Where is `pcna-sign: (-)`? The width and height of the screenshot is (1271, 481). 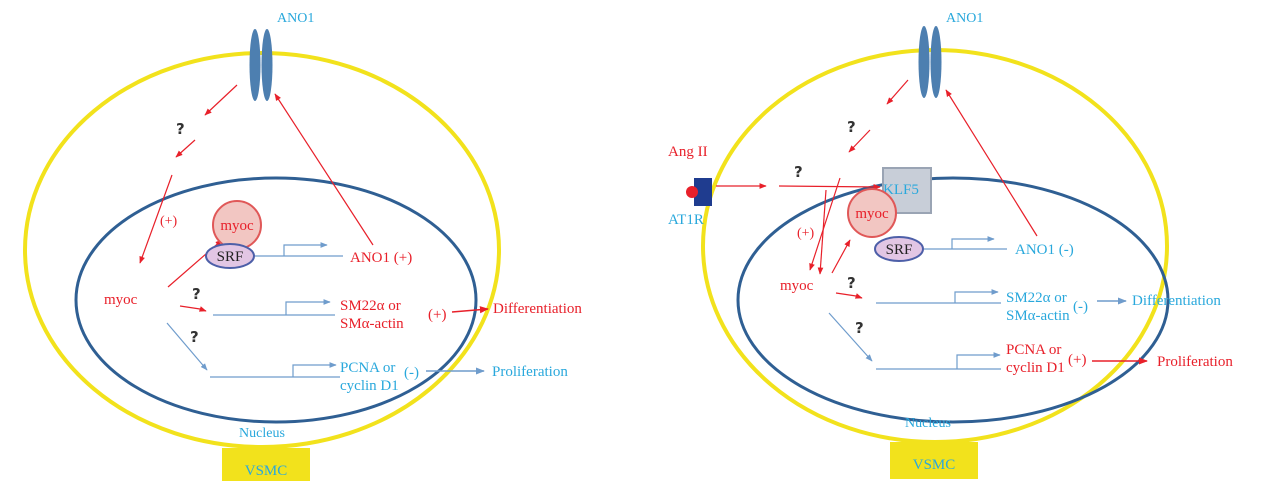 pcna-sign: (-) is located at coordinates (411, 373).